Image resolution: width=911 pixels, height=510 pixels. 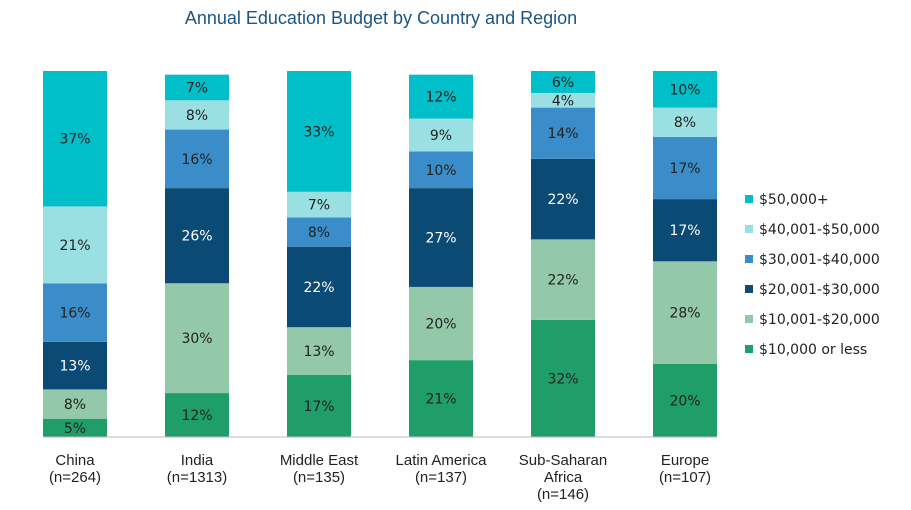 I want to click on data-label: 5%, so click(x=75, y=429).